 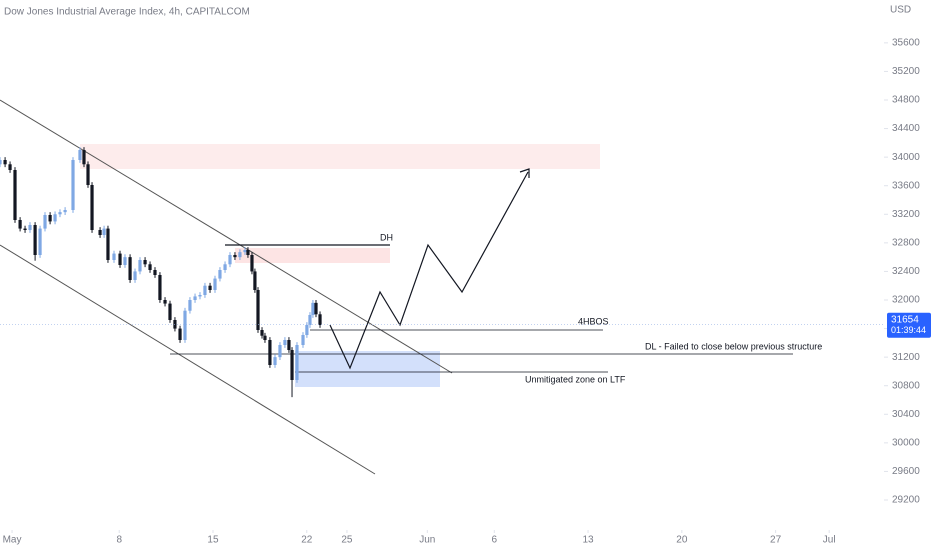 I want to click on last-price-label: 31654, so click(x=905, y=319).